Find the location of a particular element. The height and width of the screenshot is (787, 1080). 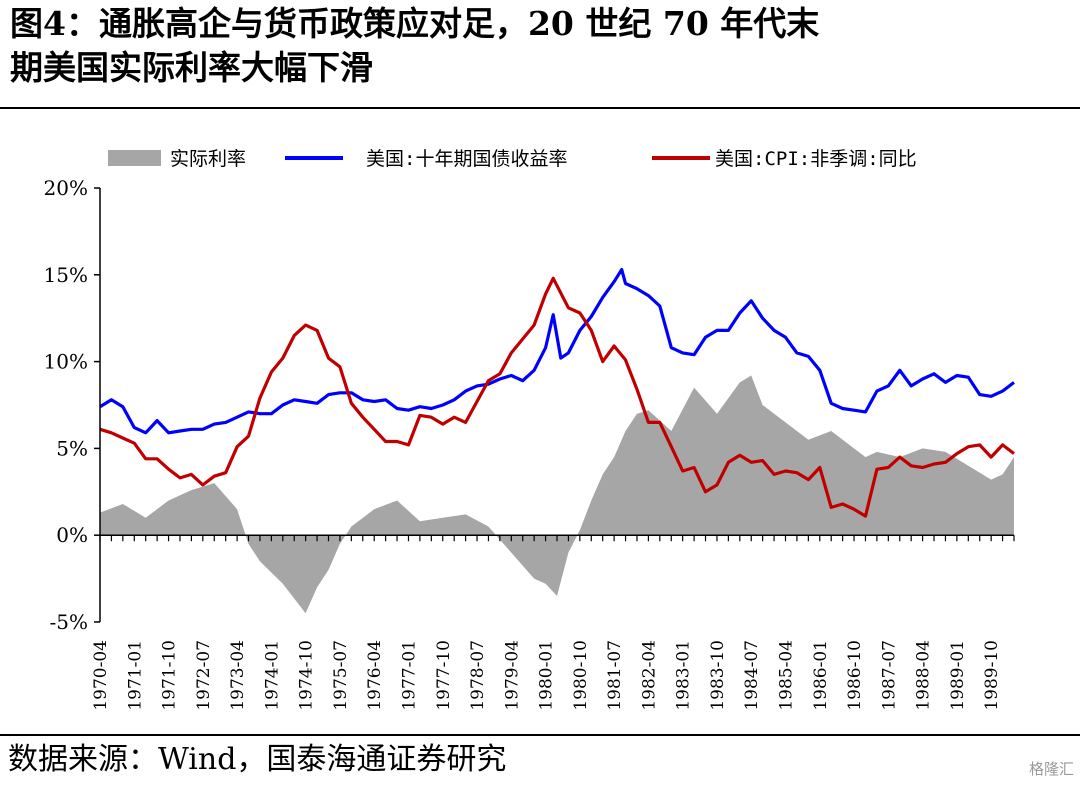

source-divider is located at coordinates (540, 735).